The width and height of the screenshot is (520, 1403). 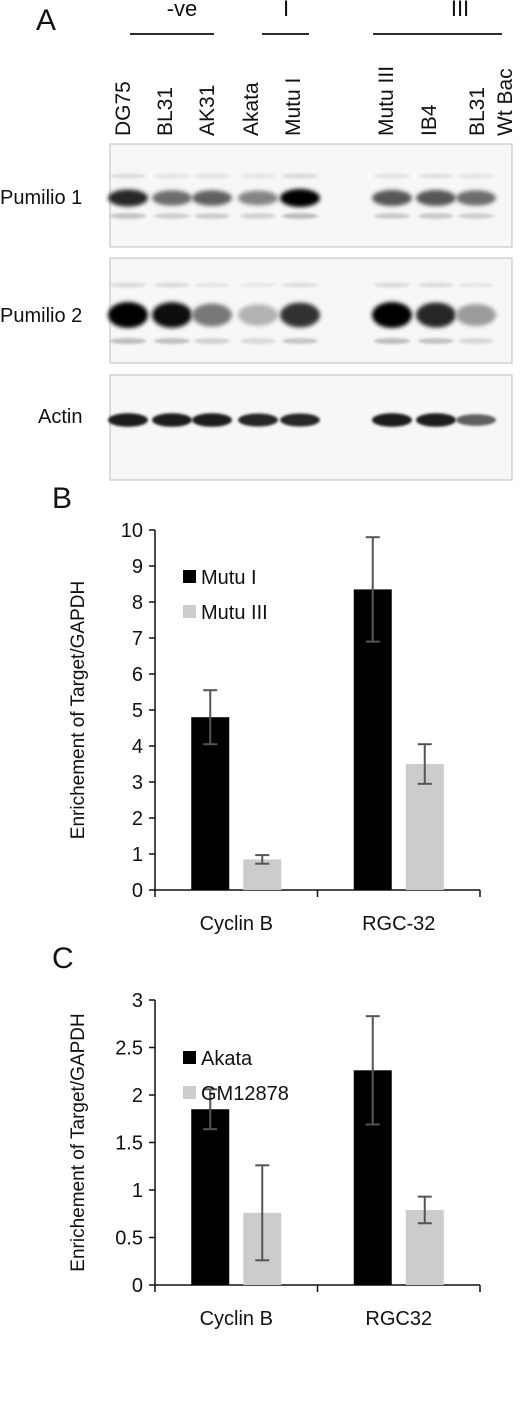 What do you see at coordinates (137, 675) in the screenshot?
I see `y-tick-label: 6` at bounding box center [137, 675].